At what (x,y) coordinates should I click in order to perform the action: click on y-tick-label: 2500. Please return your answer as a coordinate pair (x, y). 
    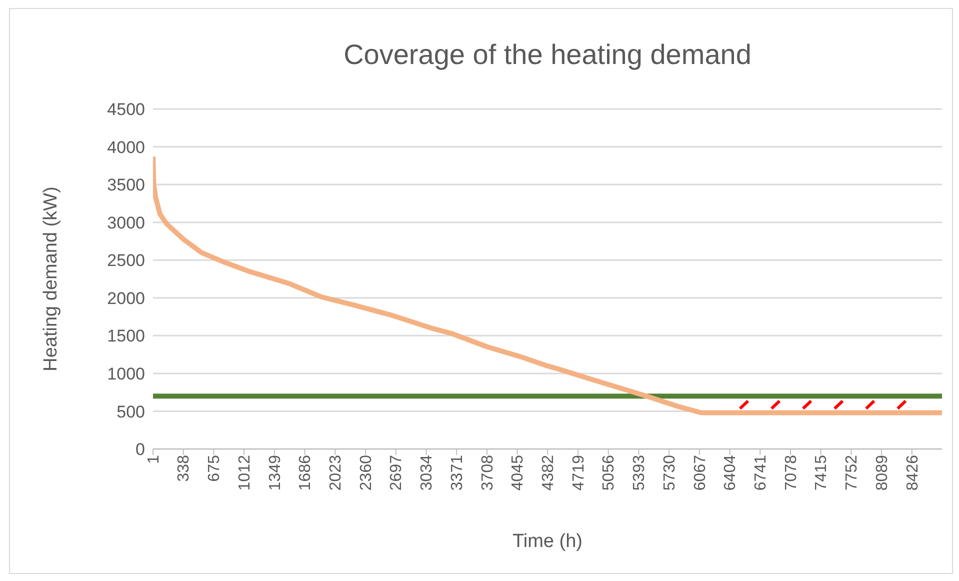
    Looking at the image, I should click on (126, 260).